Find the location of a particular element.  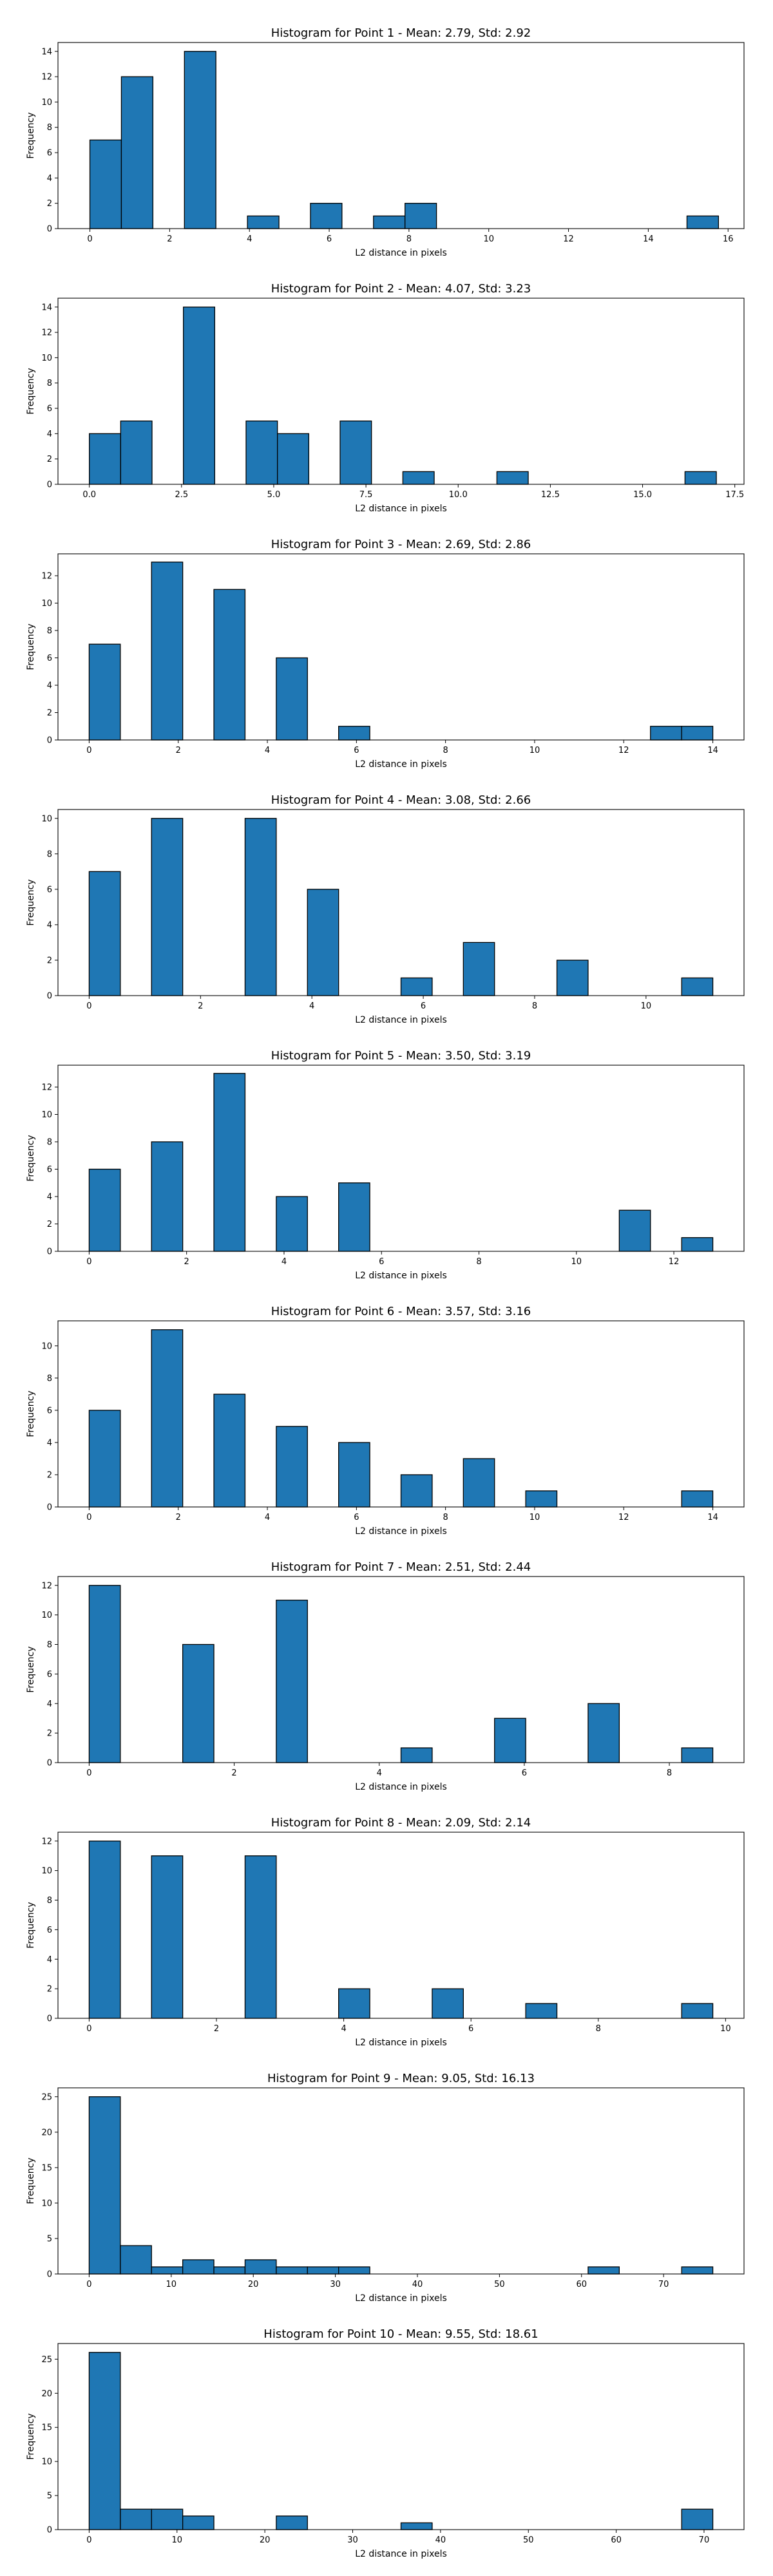

x-tick-label: 16 is located at coordinates (728, 239).